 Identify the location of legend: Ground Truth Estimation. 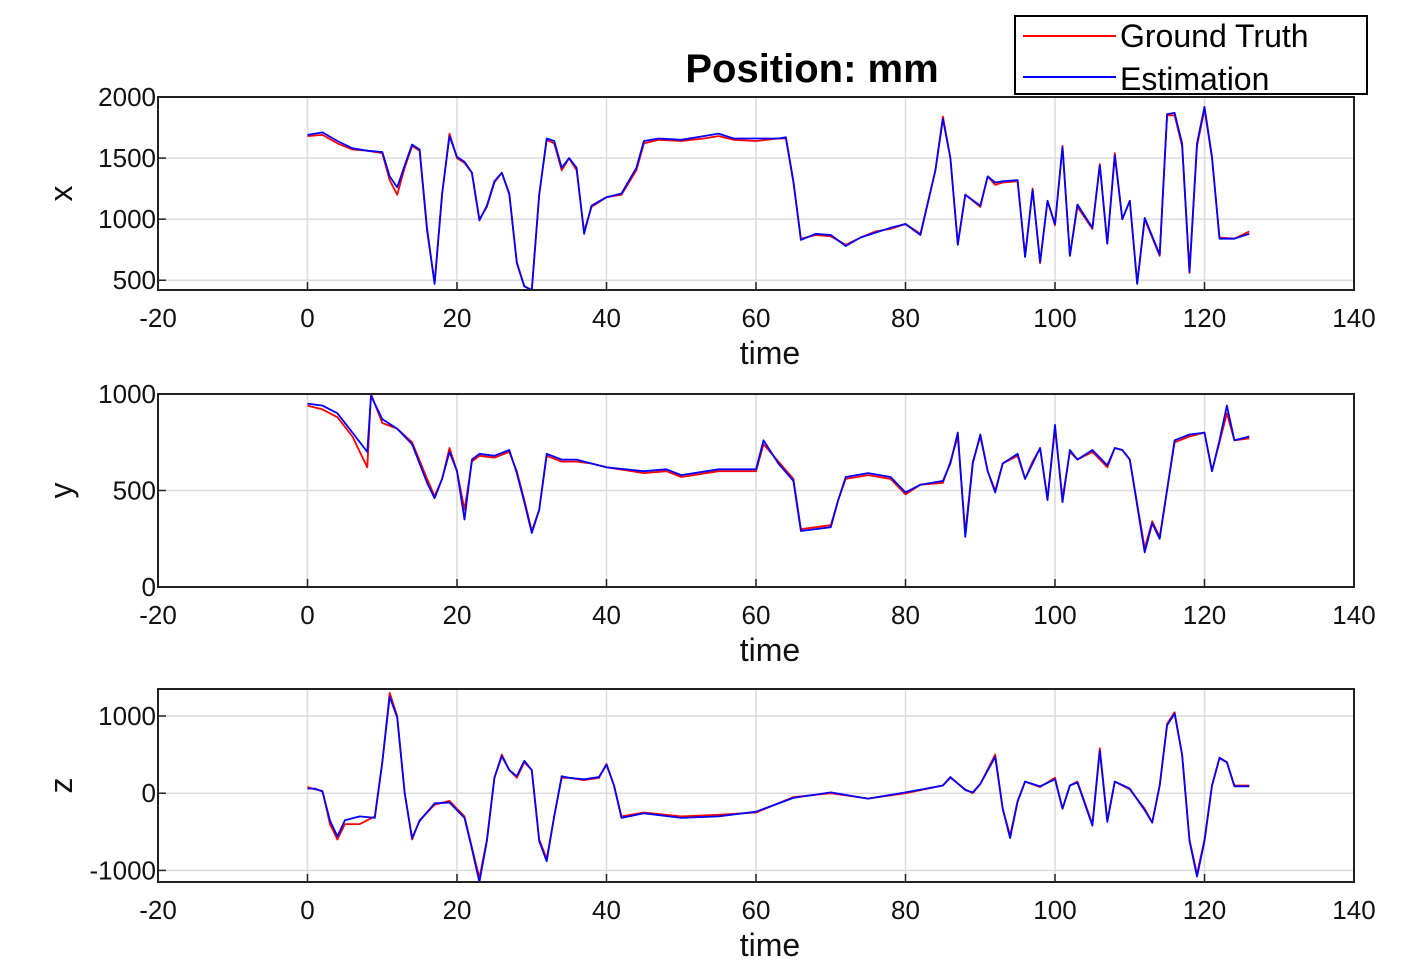
(1191, 56).